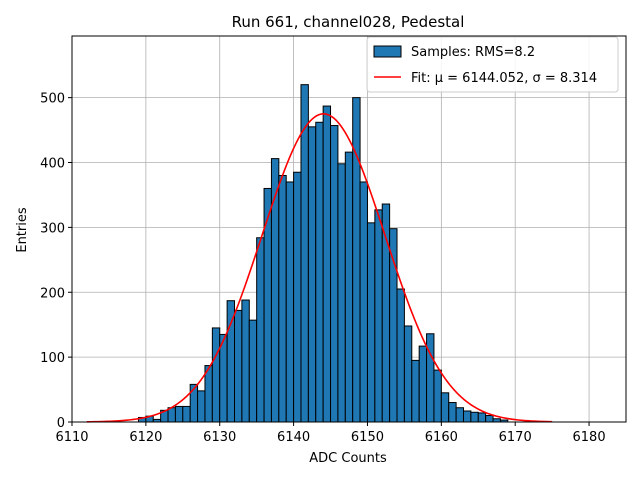 This screenshot has height=480, width=640. Describe the element at coordinates (589, 437) in the screenshot. I see `x-tick-label: 6180` at that location.